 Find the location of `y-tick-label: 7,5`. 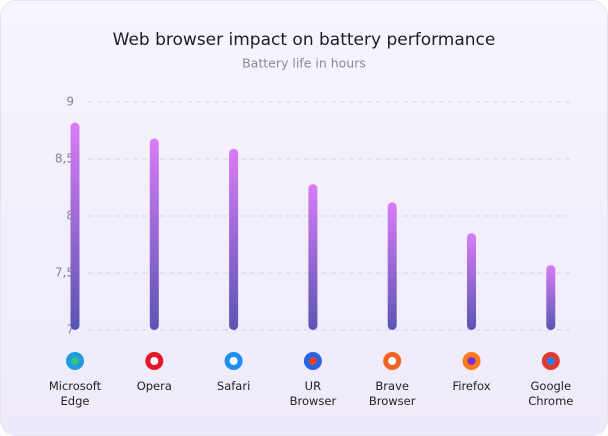

y-tick-label: 7,5 is located at coordinates (64, 273).